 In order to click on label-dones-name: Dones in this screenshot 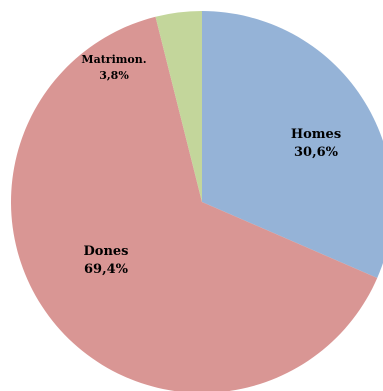, I will do `click(106, 251)`.